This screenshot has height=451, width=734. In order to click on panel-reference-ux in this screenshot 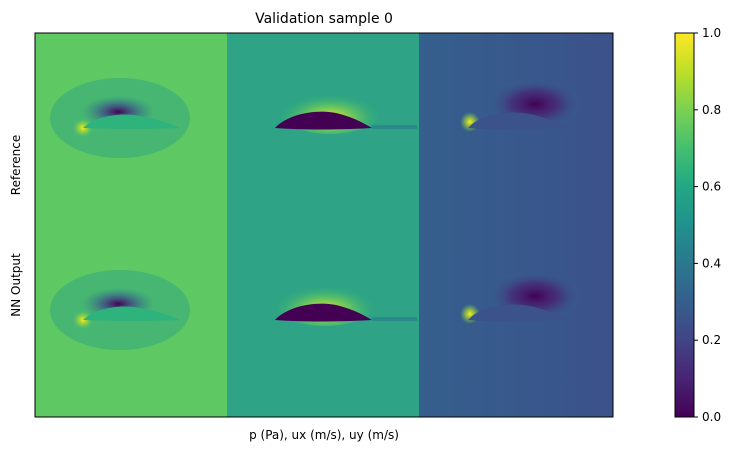, I will do `click(323, 129)`.